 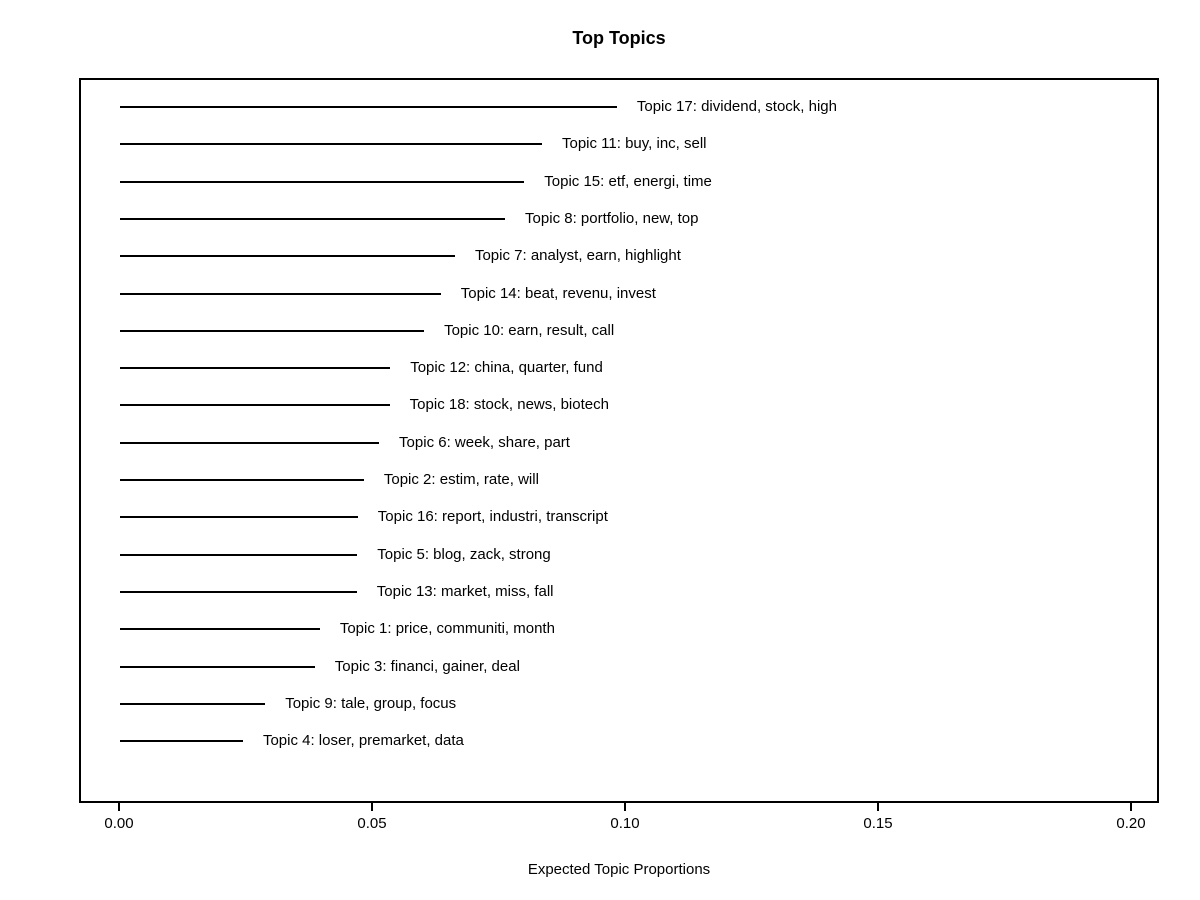 What do you see at coordinates (492, 517) in the screenshot?
I see `topic-label: Topic 16: report, industri, transcript` at bounding box center [492, 517].